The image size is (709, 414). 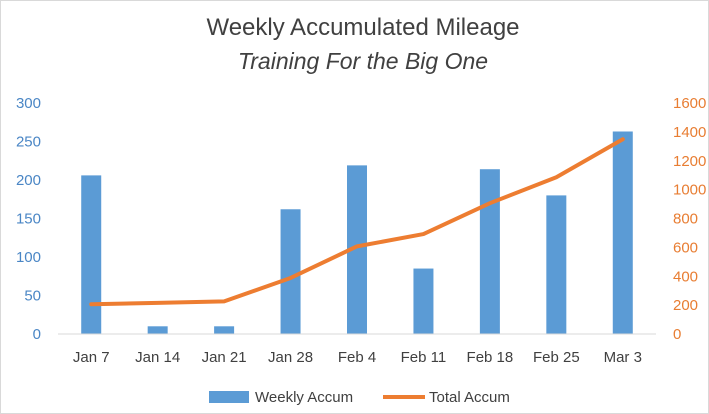 What do you see at coordinates (359, 397) in the screenshot?
I see `legend: Weekly Accum Total Accum` at bounding box center [359, 397].